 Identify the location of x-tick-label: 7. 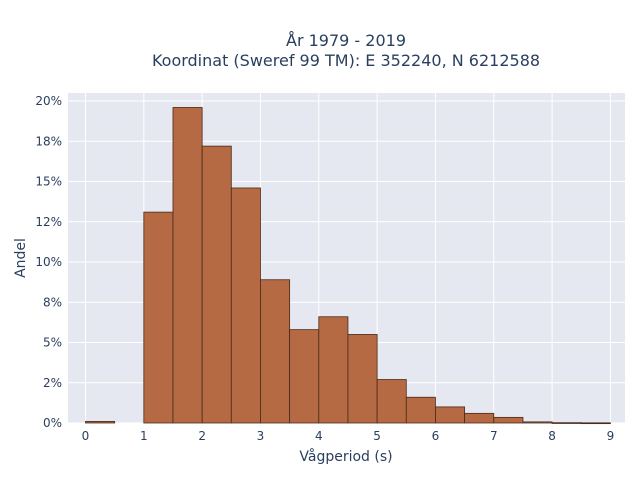
(494, 436).